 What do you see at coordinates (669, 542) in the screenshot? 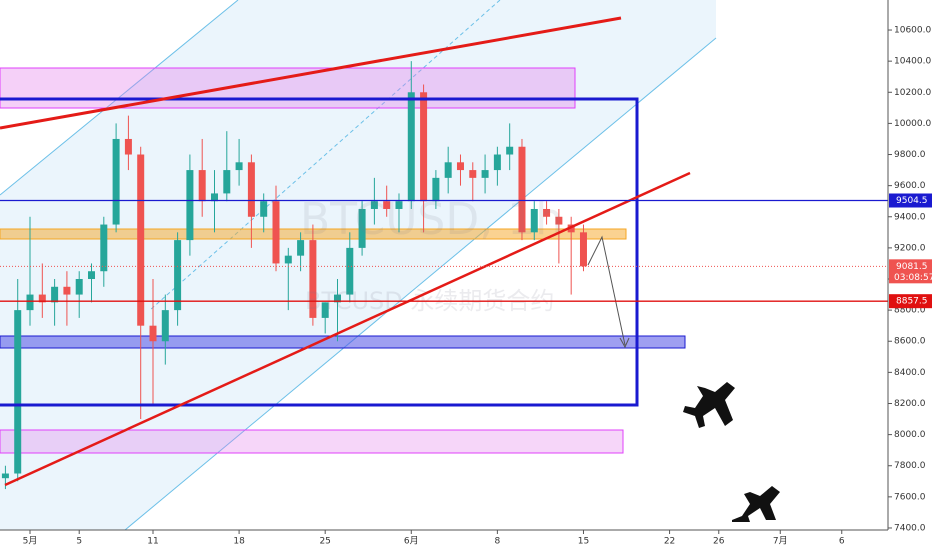
I see `x-tick-label: 22` at bounding box center [669, 542].